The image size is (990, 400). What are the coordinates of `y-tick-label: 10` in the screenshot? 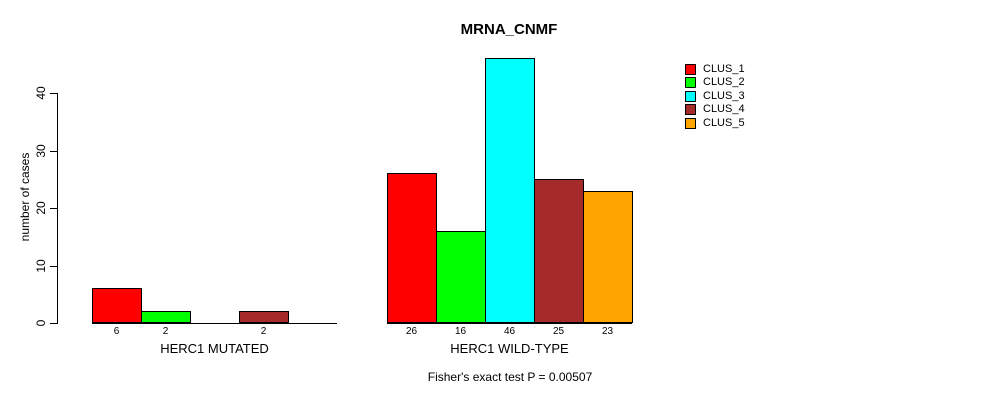 It's located at (41, 265).